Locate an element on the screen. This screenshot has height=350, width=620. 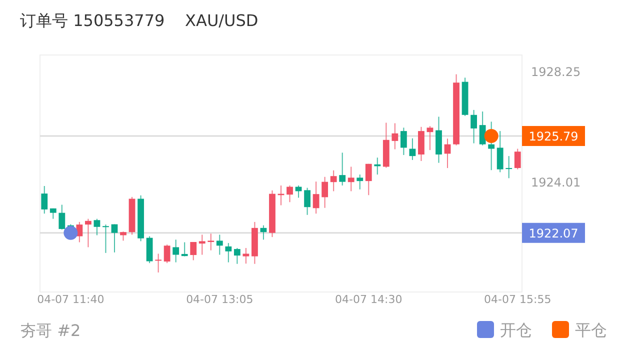
ref-line-label: 1922.07 is located at coordinates (553, 233).